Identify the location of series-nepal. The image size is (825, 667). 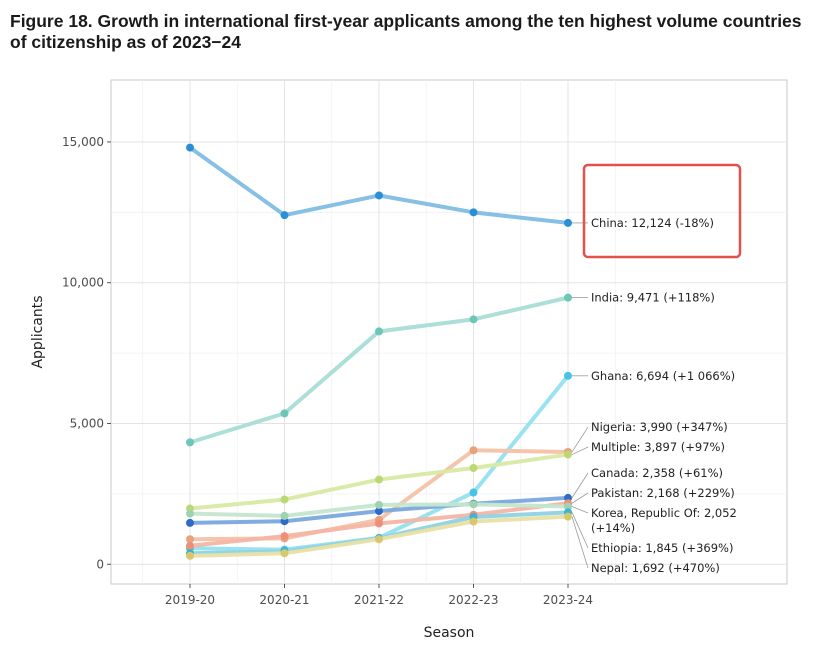
(379, 536).